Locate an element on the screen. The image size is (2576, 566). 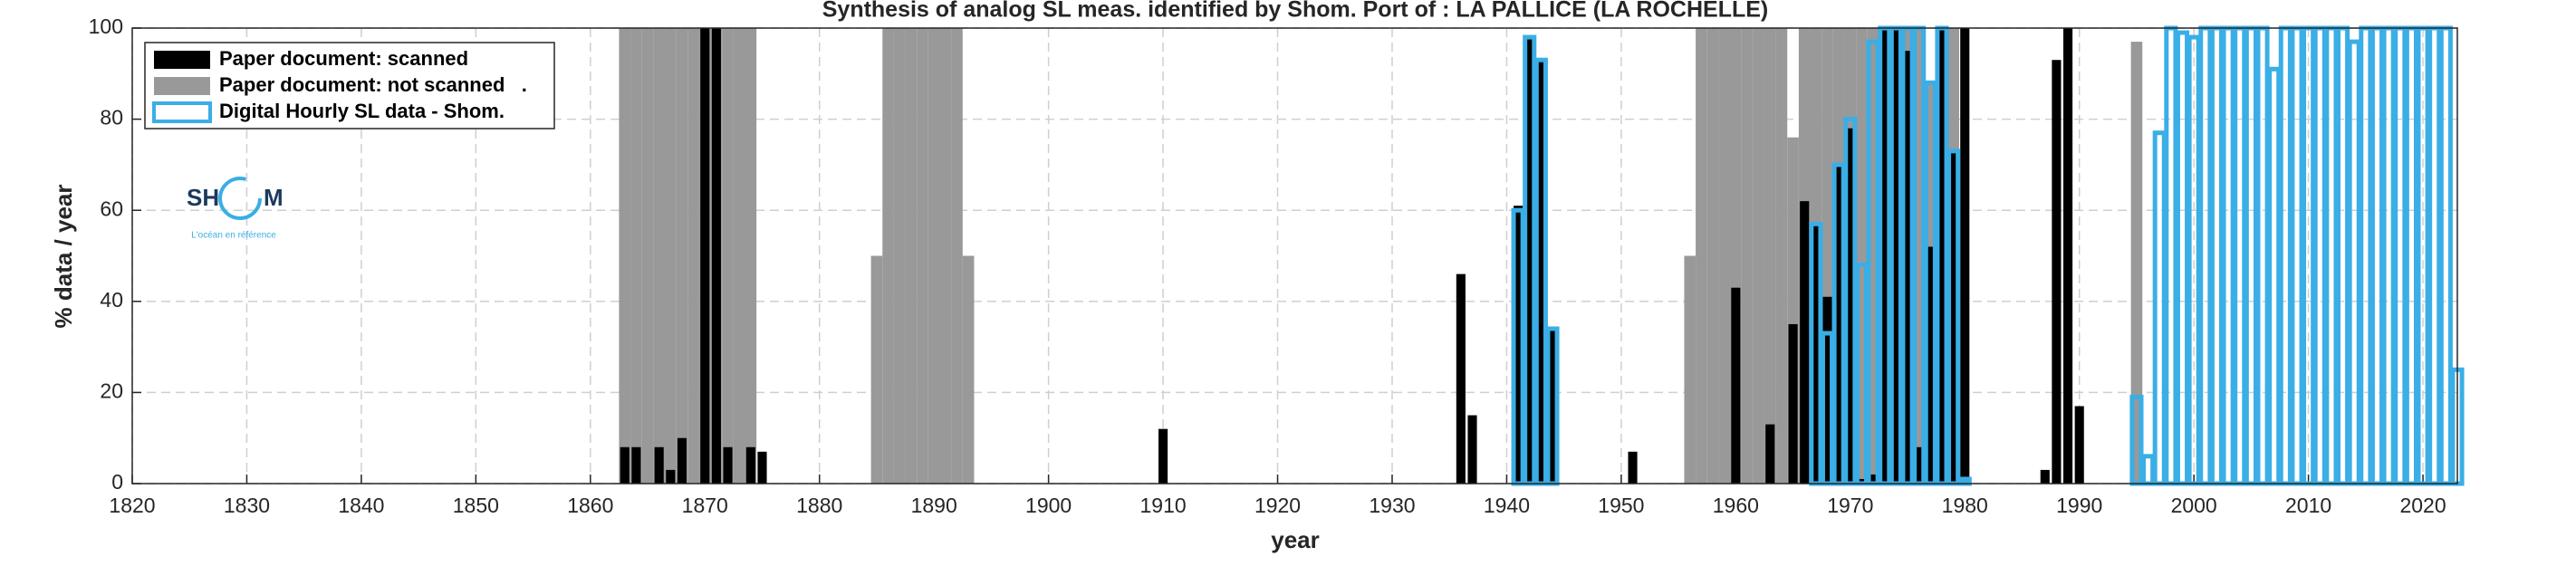
x-tick-label: 1920 is located at coordinates (1277, 505).